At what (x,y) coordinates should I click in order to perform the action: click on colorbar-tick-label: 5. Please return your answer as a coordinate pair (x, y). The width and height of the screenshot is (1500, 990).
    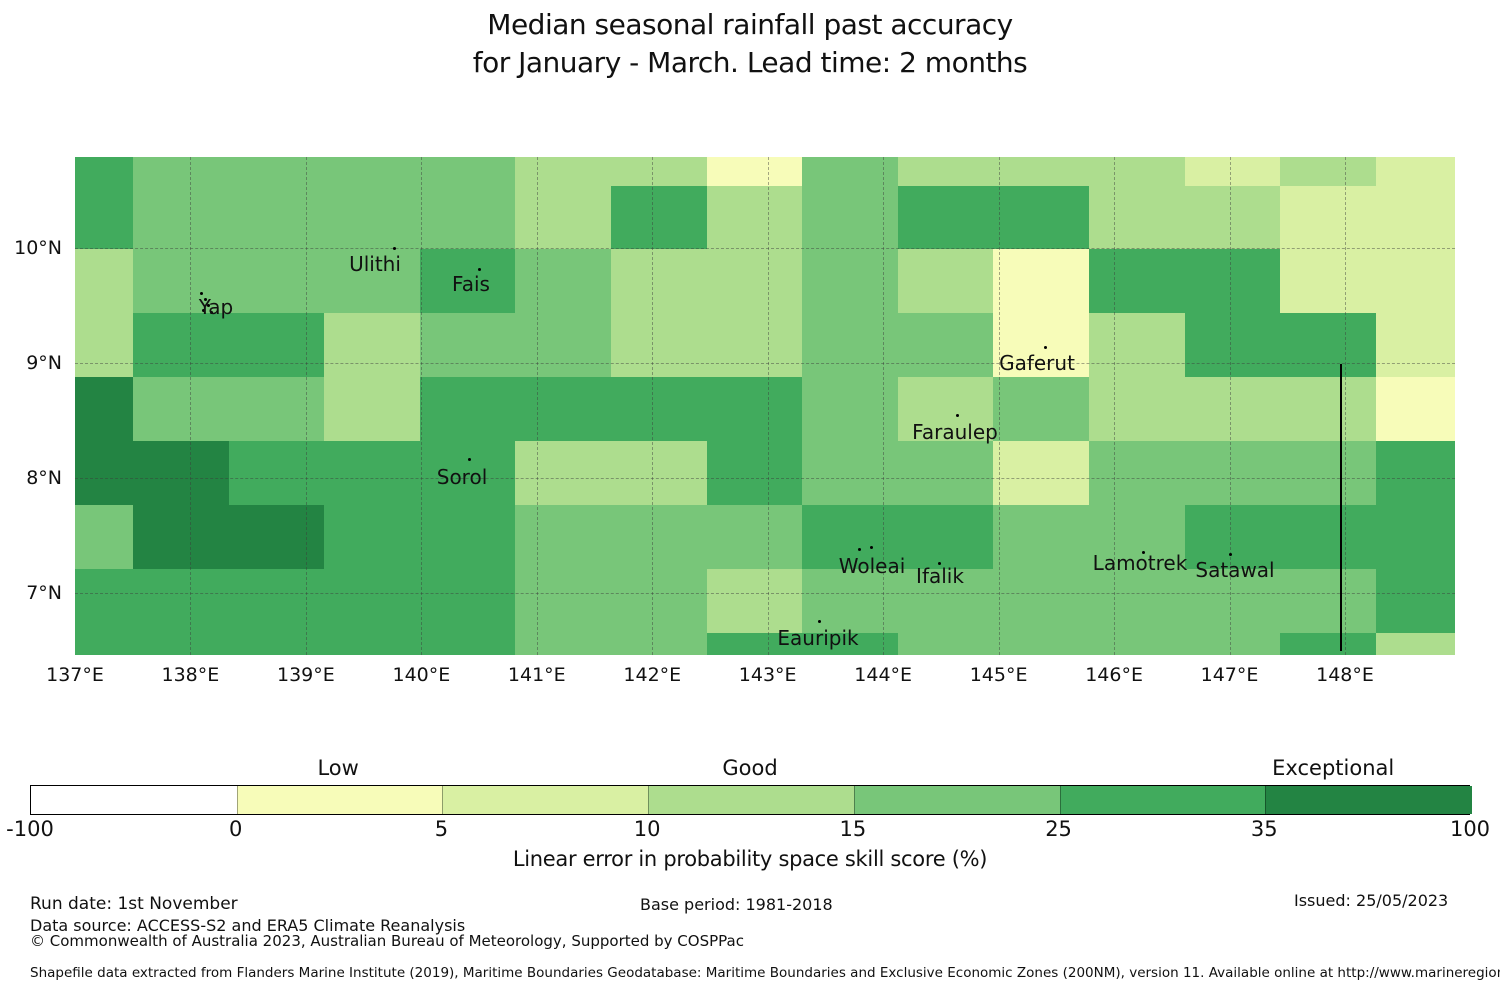
    Looking at the image, I should click on (441, 829).